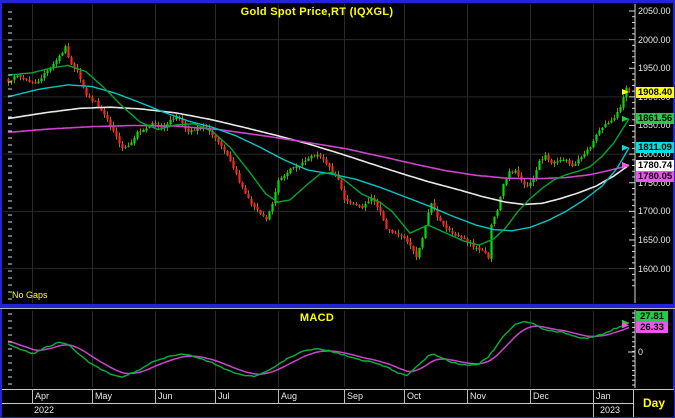  What do you see at coordinates (104, 396) in the screenshot?
I see `month-label: May` at bounding box center [104, 396].